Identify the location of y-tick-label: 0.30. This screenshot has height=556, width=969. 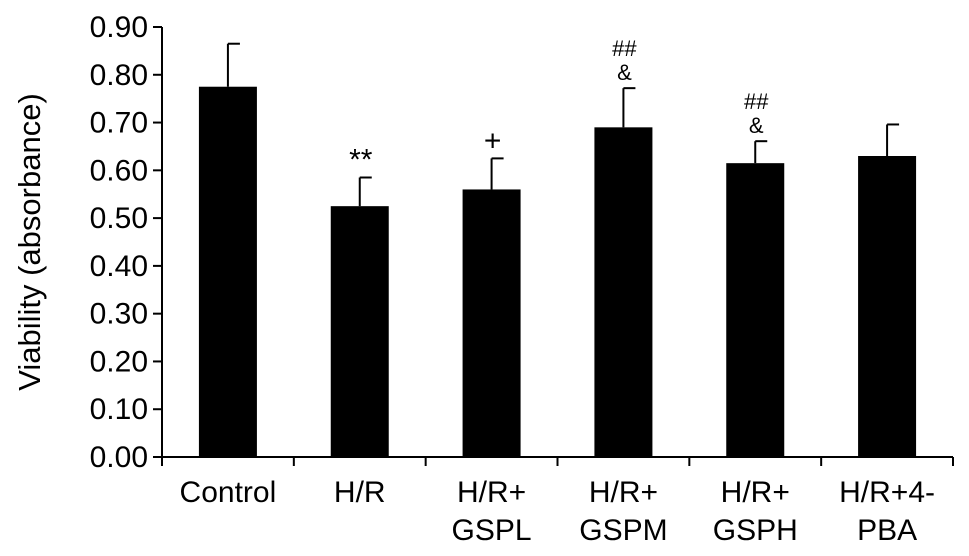
(119, 314).